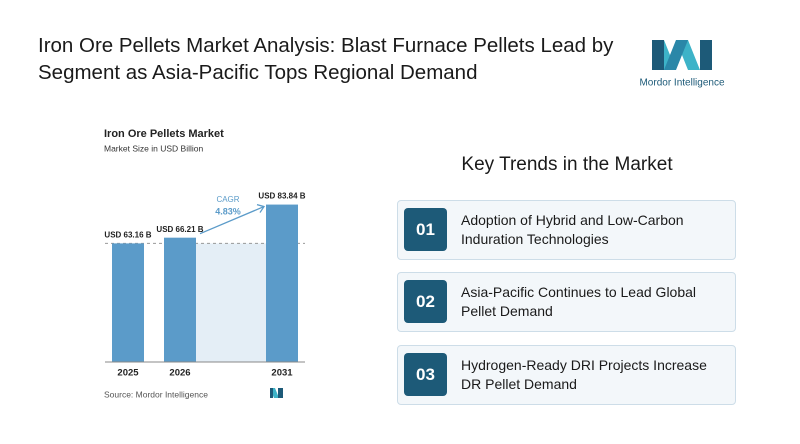  I want to click on logo, so click(682, 55).